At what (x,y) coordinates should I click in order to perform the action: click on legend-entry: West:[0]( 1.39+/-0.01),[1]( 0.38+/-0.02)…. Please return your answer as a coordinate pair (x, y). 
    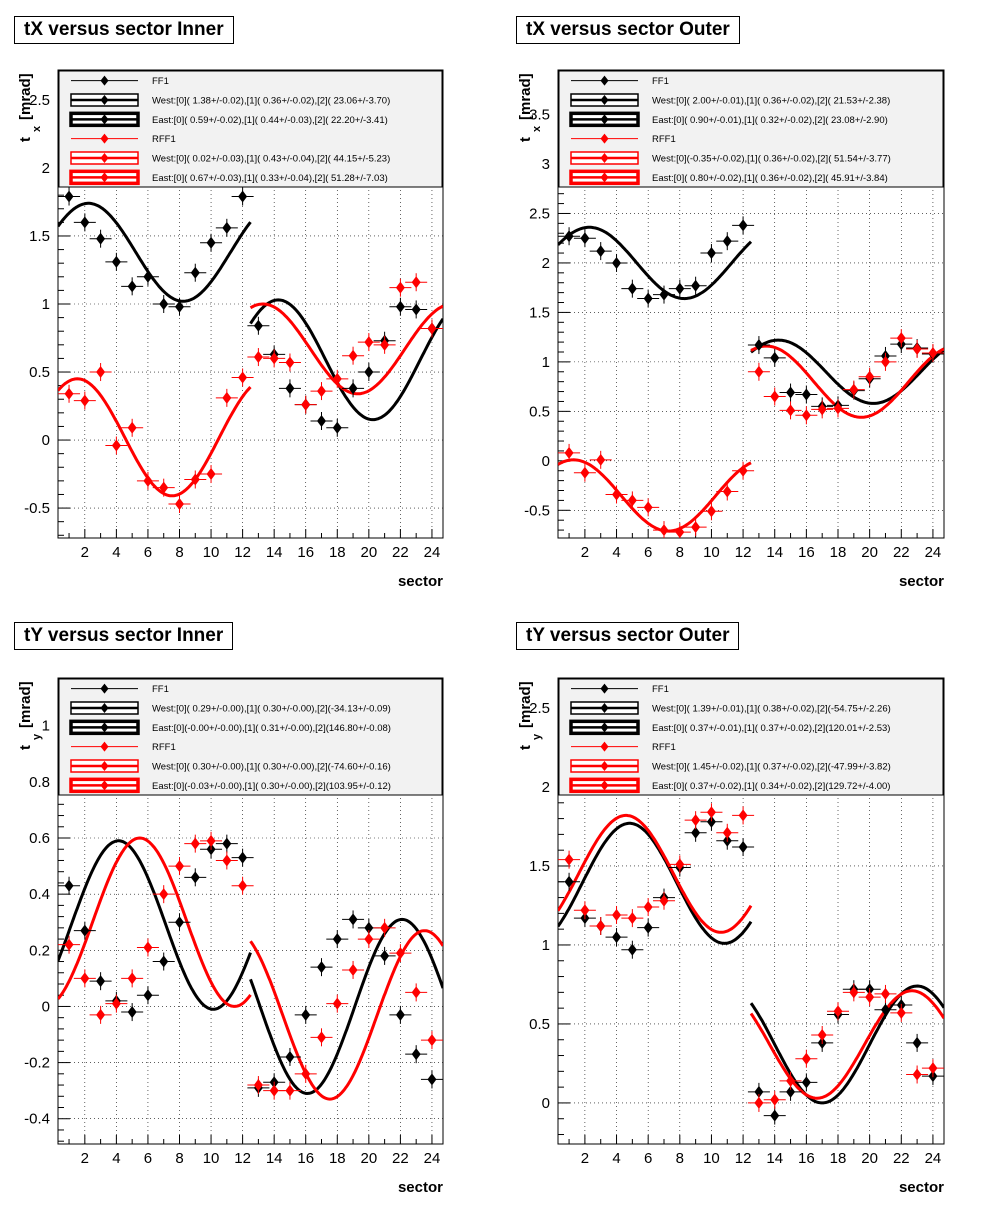
    Looking at the image, I should click on (730, 708).